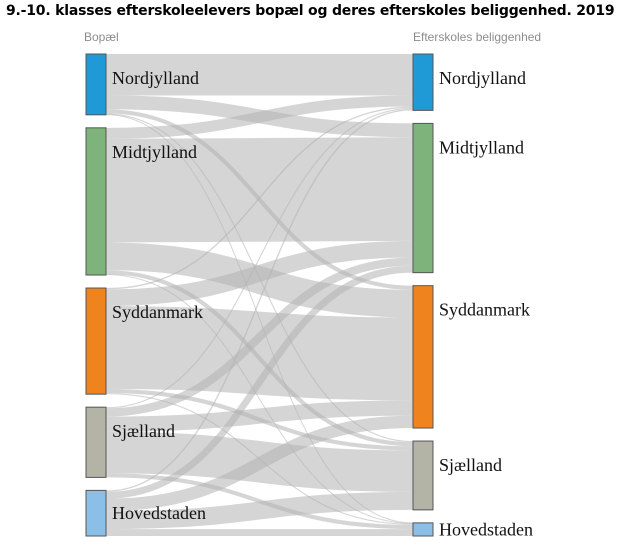  I want to click on target-node-label: Hovedstaden, so click(486, 529).